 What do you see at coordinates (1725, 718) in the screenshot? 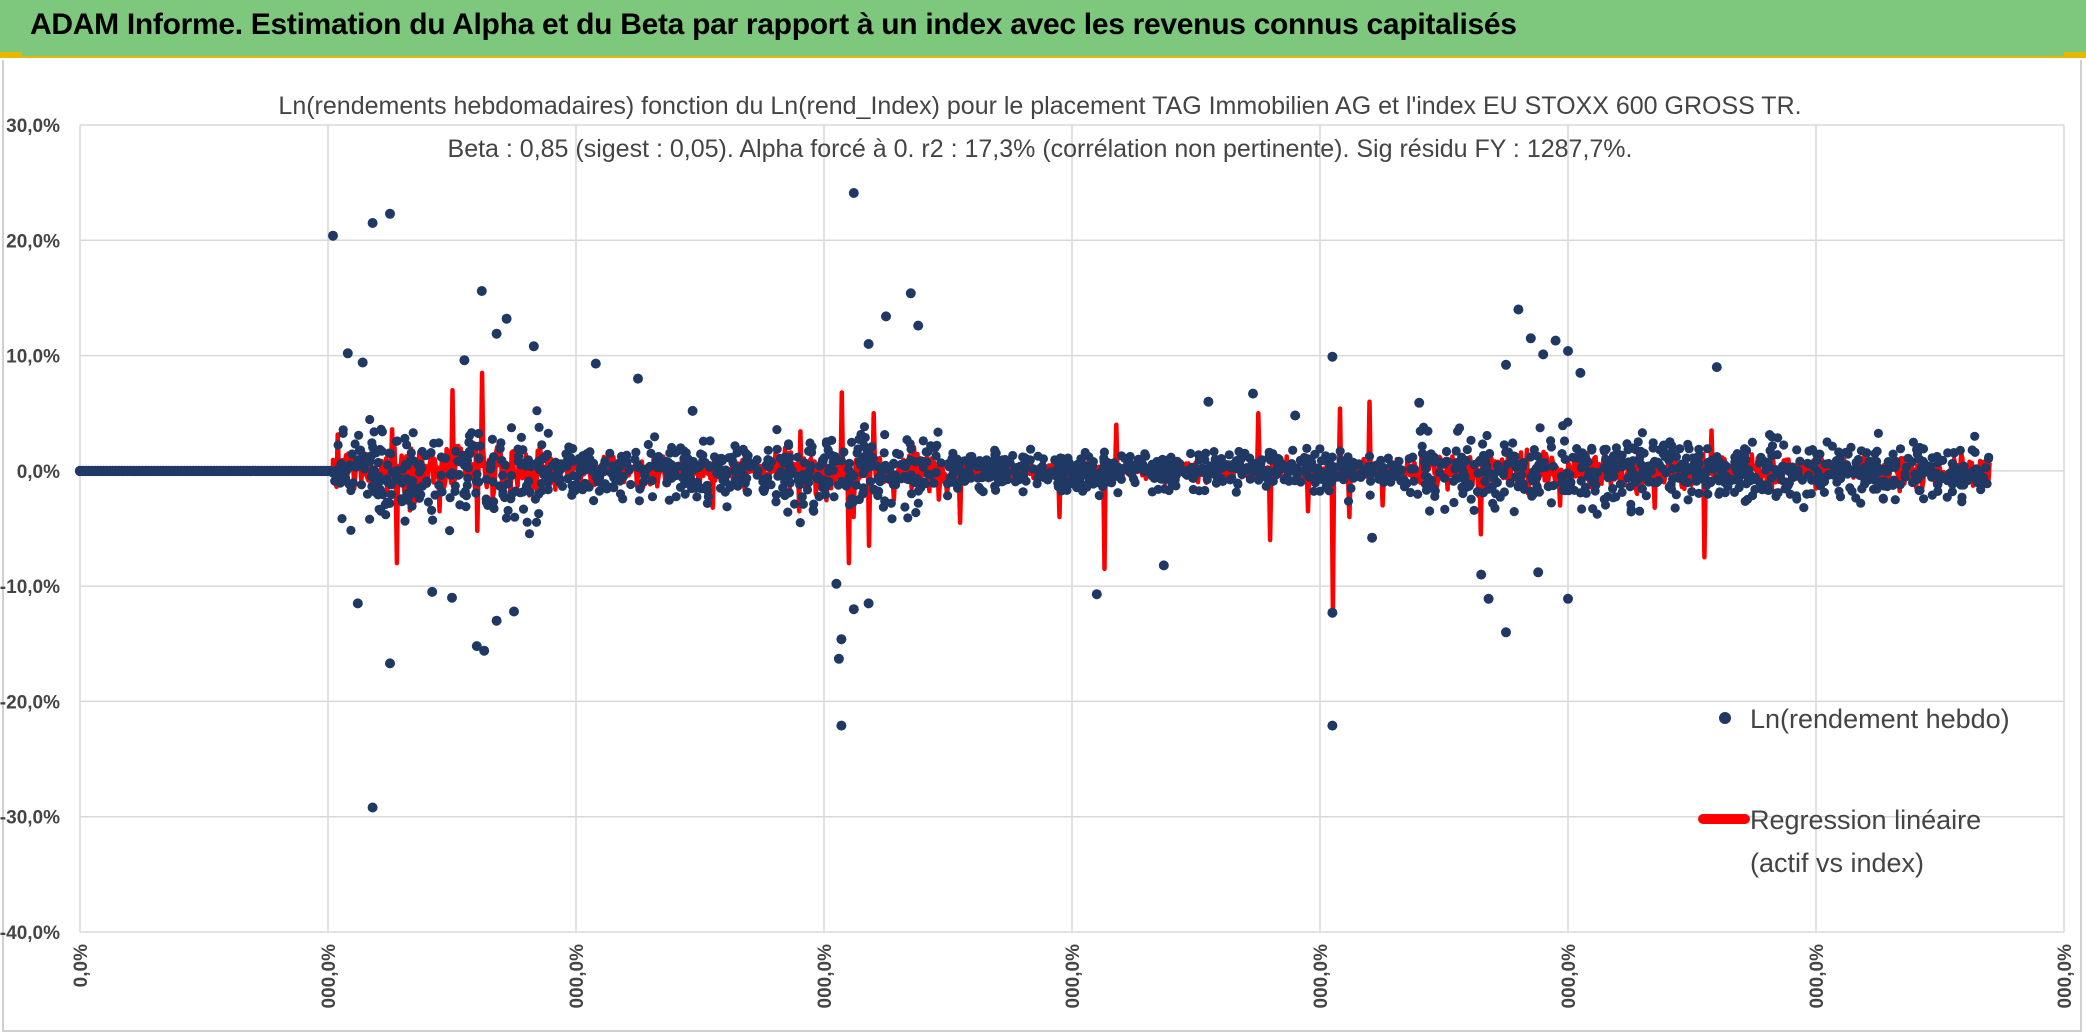
I see `legend-points-marker` at bounding box center [1725, 718].